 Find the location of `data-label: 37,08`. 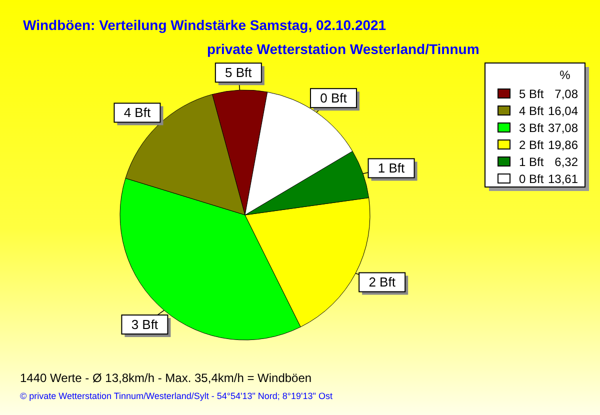

data-label: 37,08 is located at coordinates (563, 128).